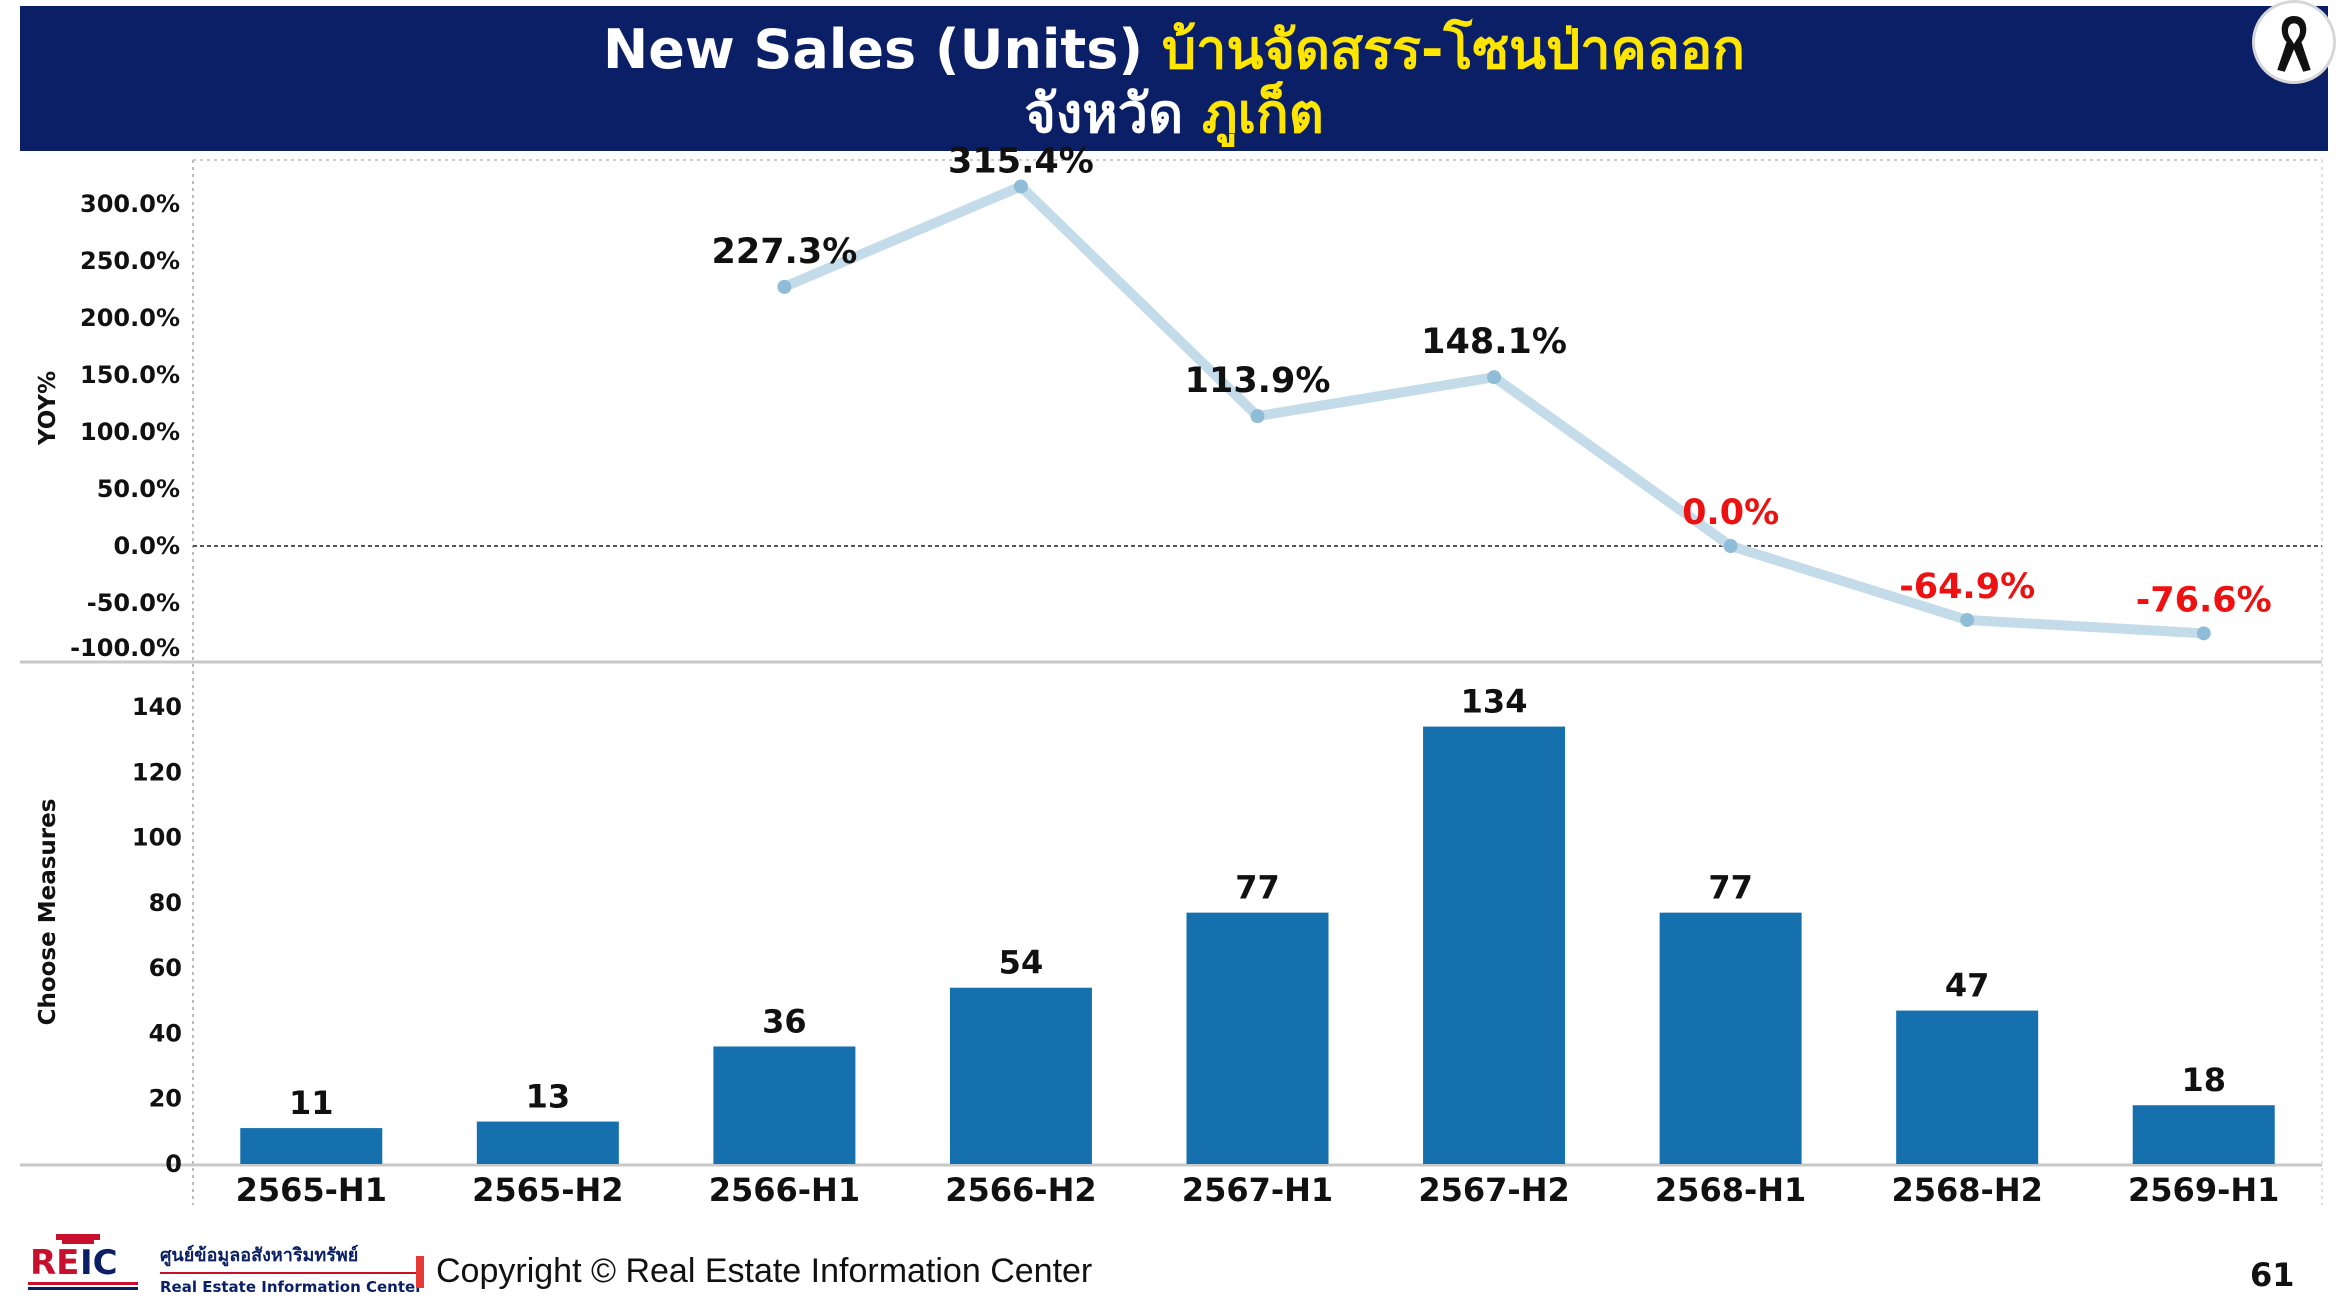  What do you see at coordinates (48, 408) in the screenshot?
I see `yoy-axis-title: YOY%` at bounding box center [48, 408].